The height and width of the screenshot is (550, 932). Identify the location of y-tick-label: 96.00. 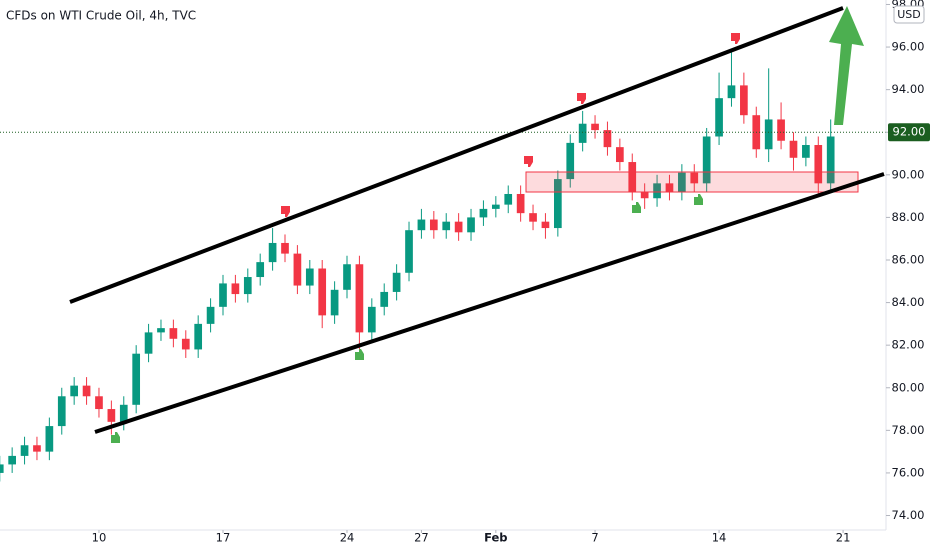
(908, 47).